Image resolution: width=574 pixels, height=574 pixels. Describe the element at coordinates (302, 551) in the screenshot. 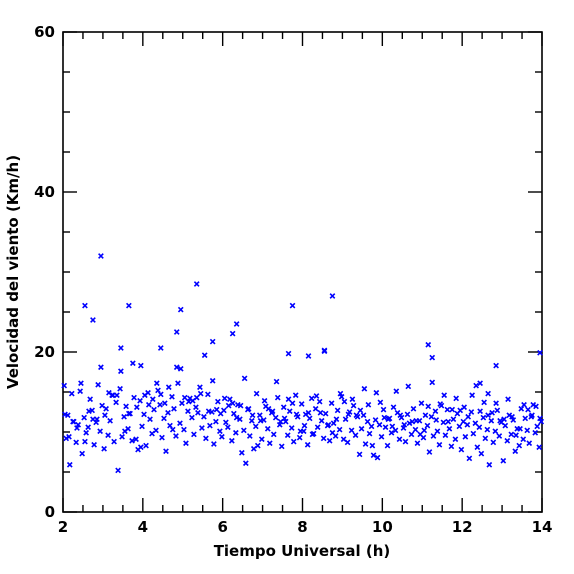

I see `x-axis-title: Tiempo Universal (h)` at that location.